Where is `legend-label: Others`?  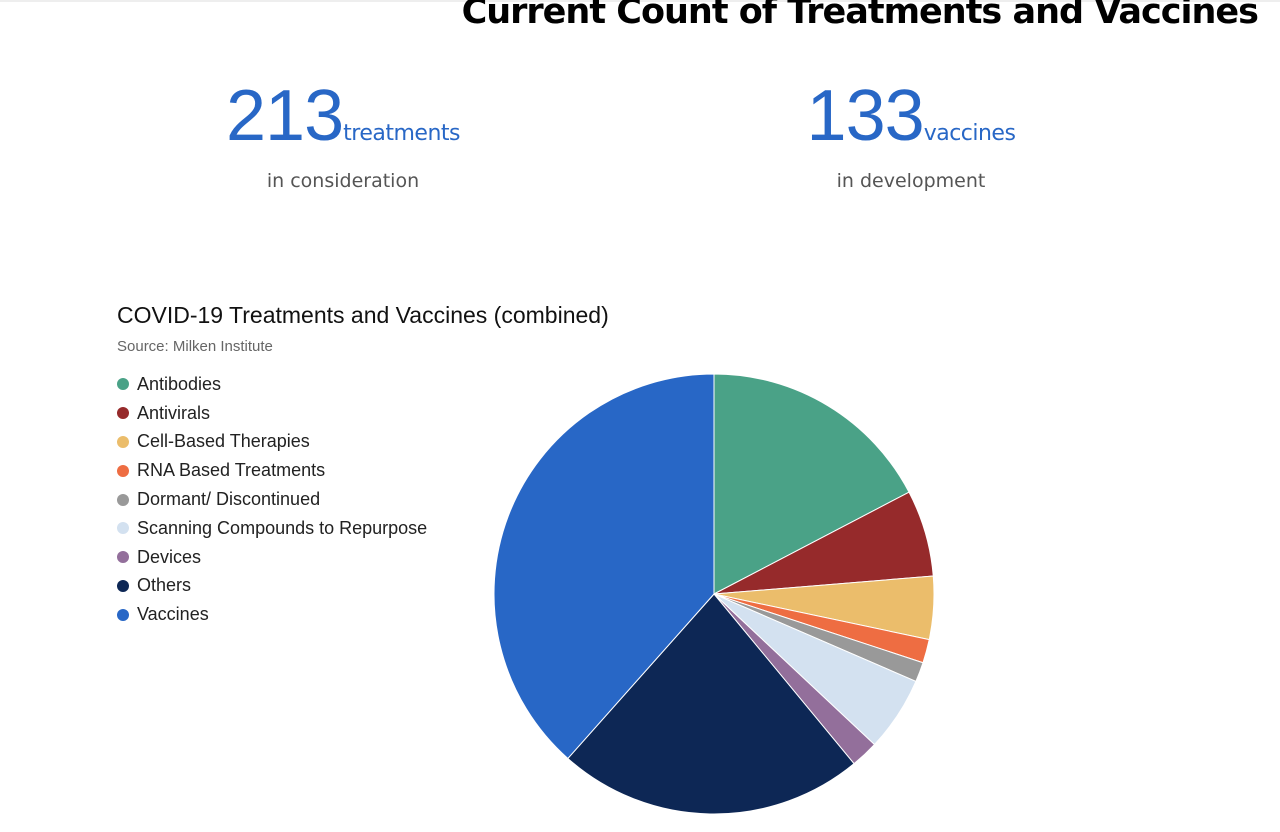 legend-label: Others is located at coordinates (164, 585).